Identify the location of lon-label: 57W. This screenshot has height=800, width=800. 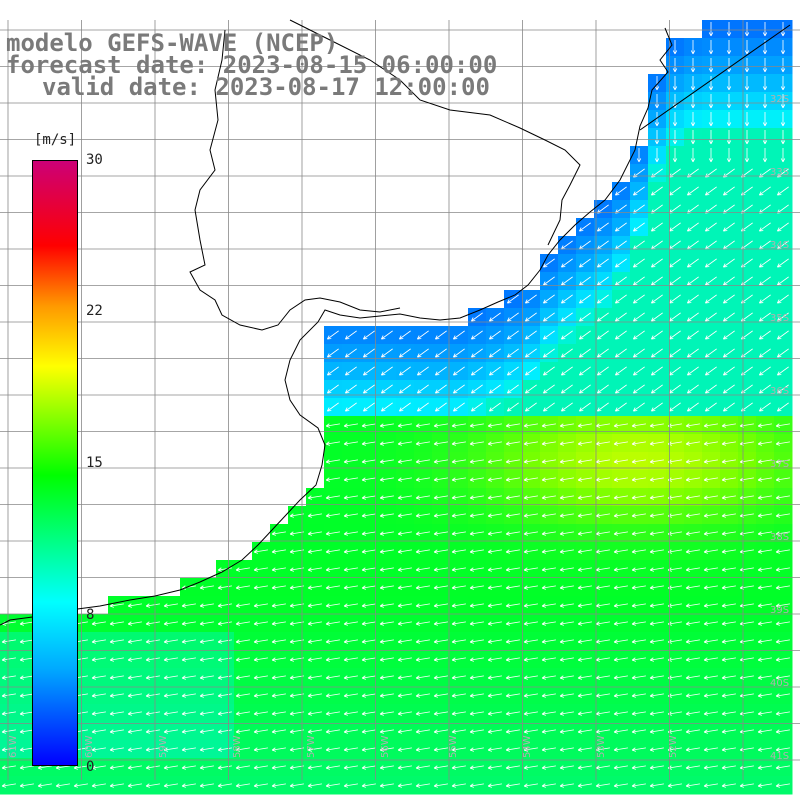
(311, 746).